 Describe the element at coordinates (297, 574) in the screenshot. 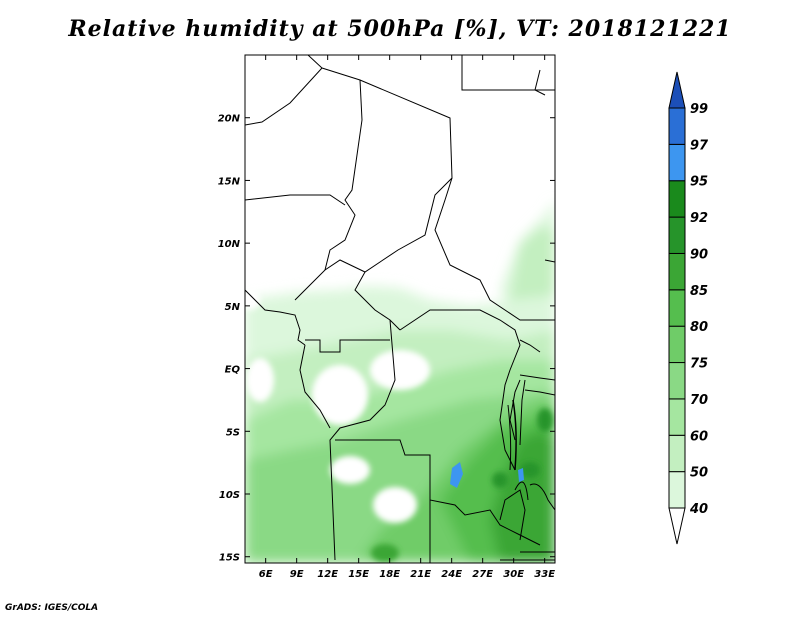

I see `x-tick-label: 9E` at that location.